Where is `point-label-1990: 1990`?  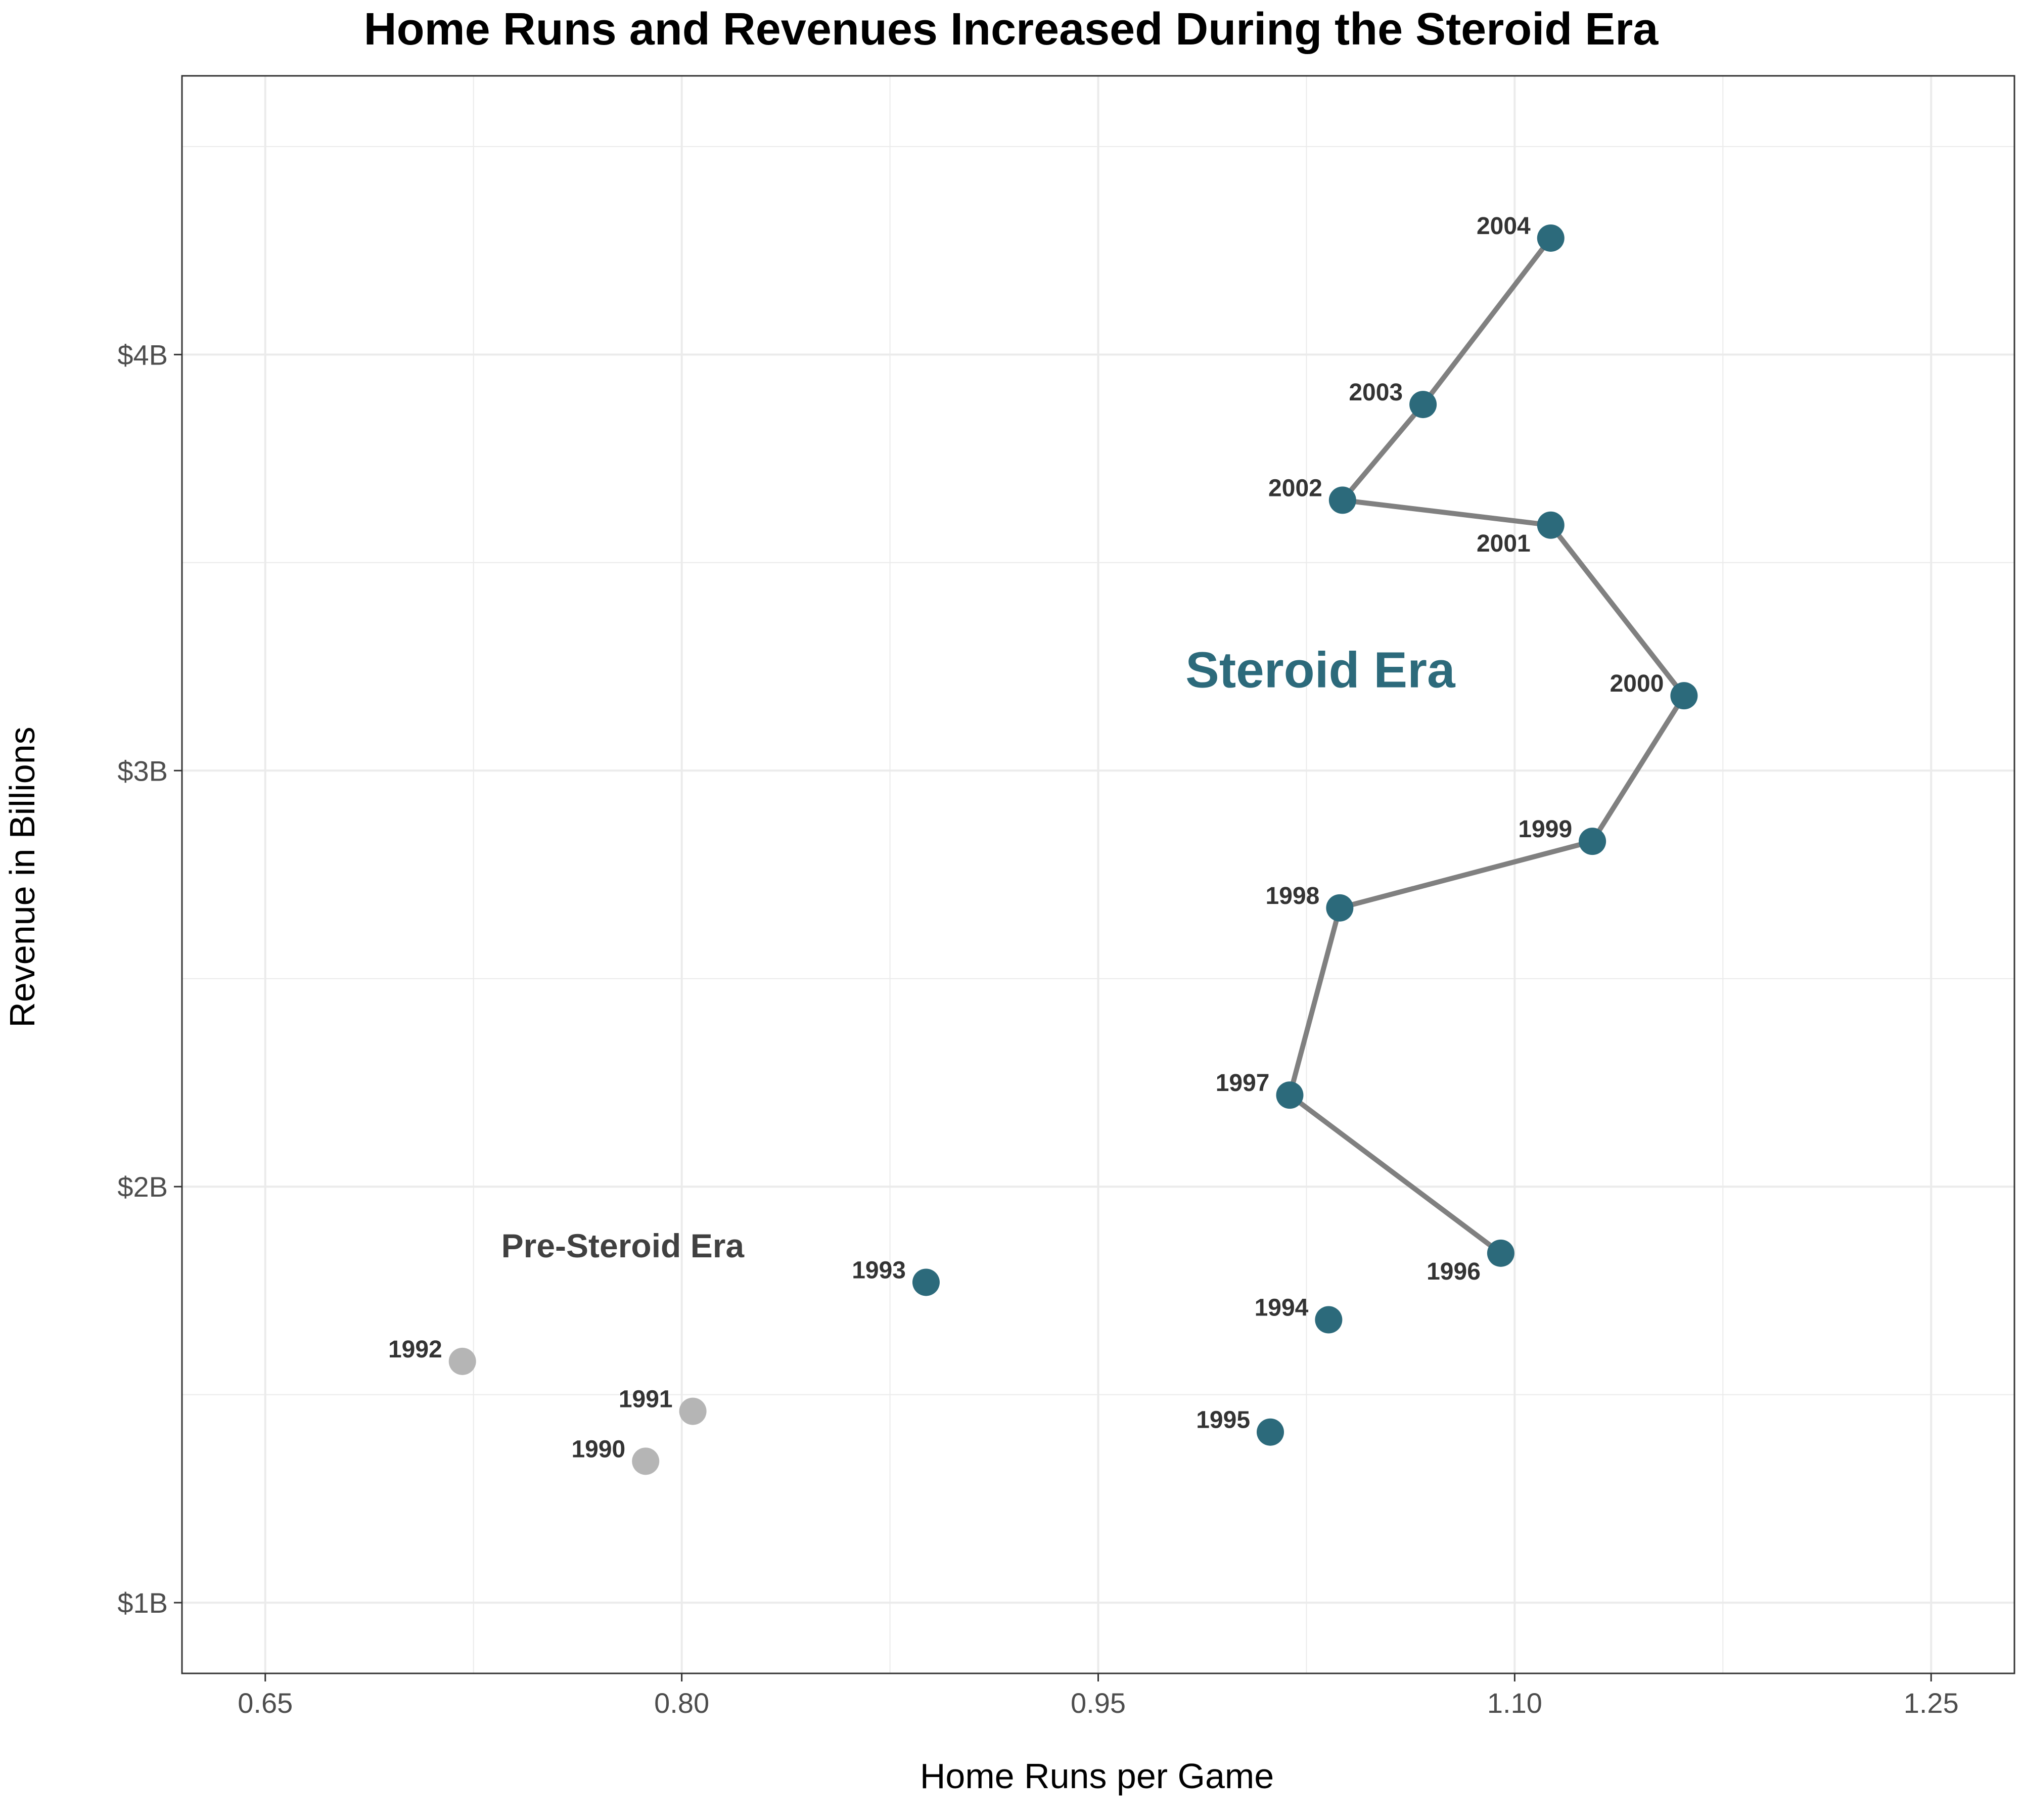 point-label-1990: 1990 is located at coordinates (598, 1449).